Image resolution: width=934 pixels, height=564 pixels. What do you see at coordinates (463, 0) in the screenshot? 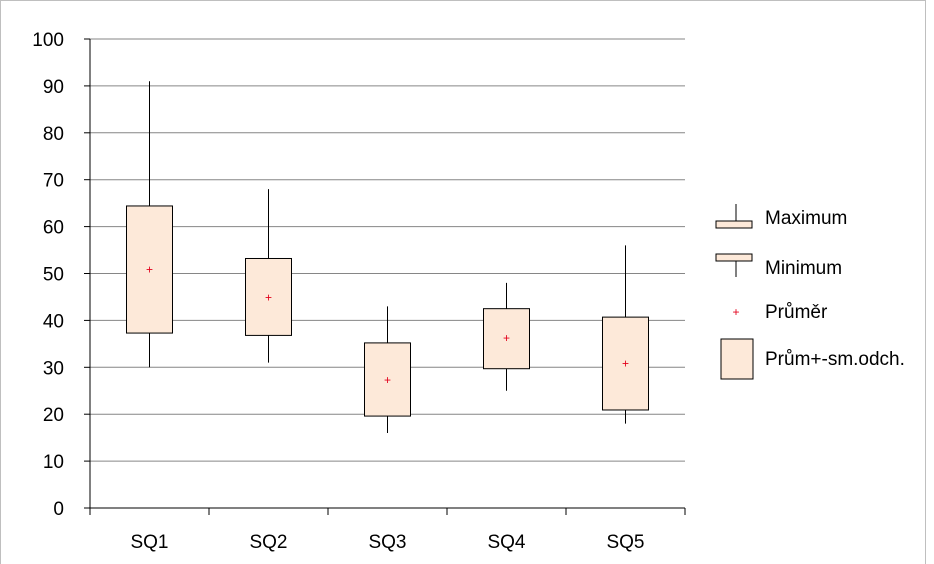
I see `frame-top-border` at bounding box center [463, 0].